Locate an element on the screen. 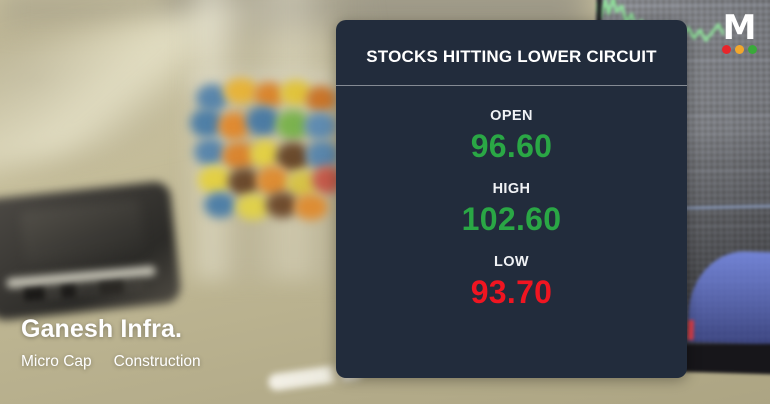  card-title: STOCKS HITTING LOWER CIRCUIT is located at coordinates (511, 56).